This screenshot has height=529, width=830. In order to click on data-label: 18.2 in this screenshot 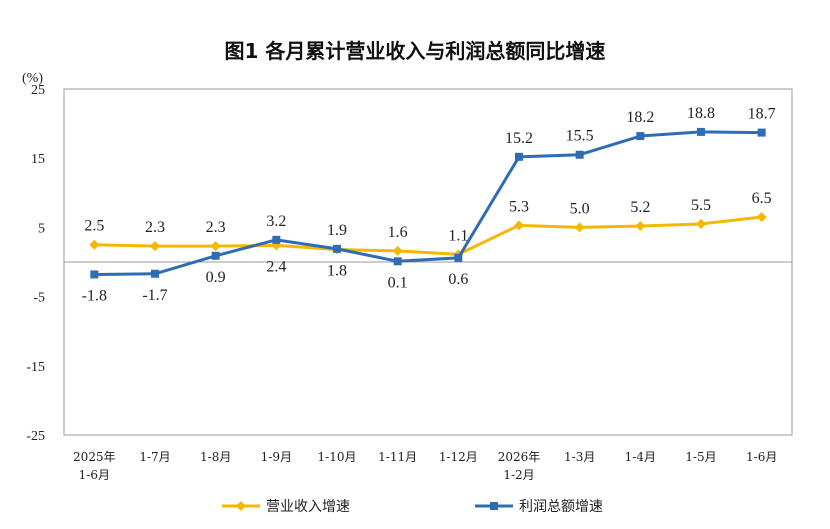, I will do `click(640, 117)`.